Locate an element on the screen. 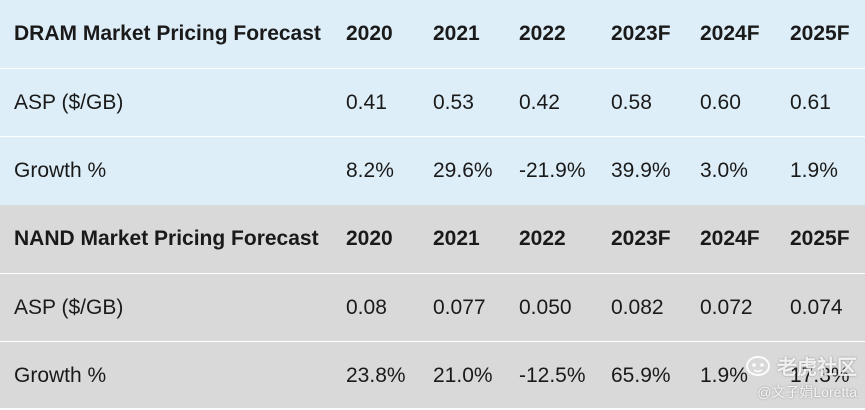  nand-asp-label: ASP ($/GB) is located at coordinates (69, 307).